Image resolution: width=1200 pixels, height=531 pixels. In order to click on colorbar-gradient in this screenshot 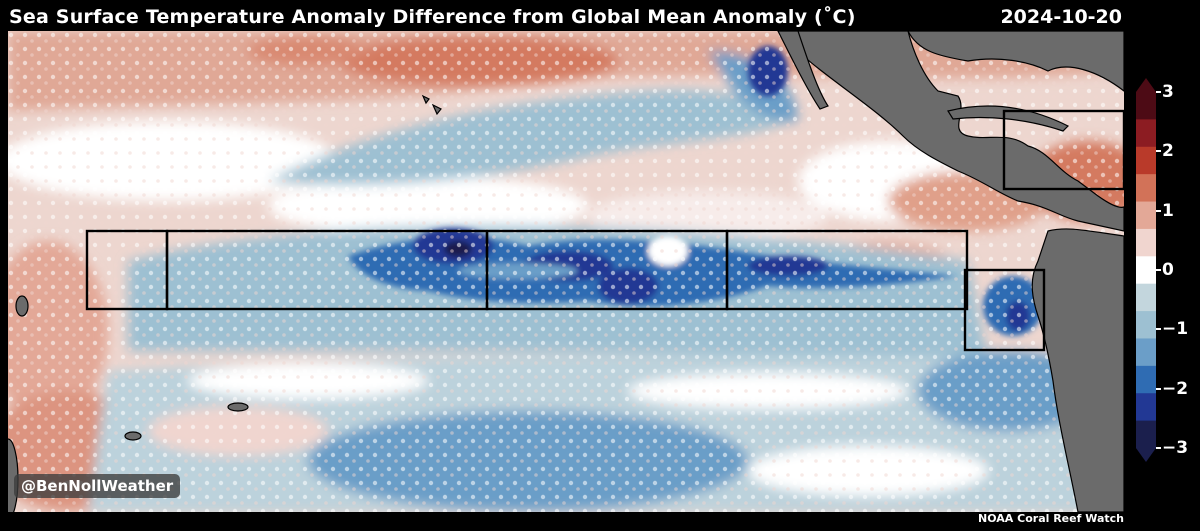, I will do `click(1146, 270)`.